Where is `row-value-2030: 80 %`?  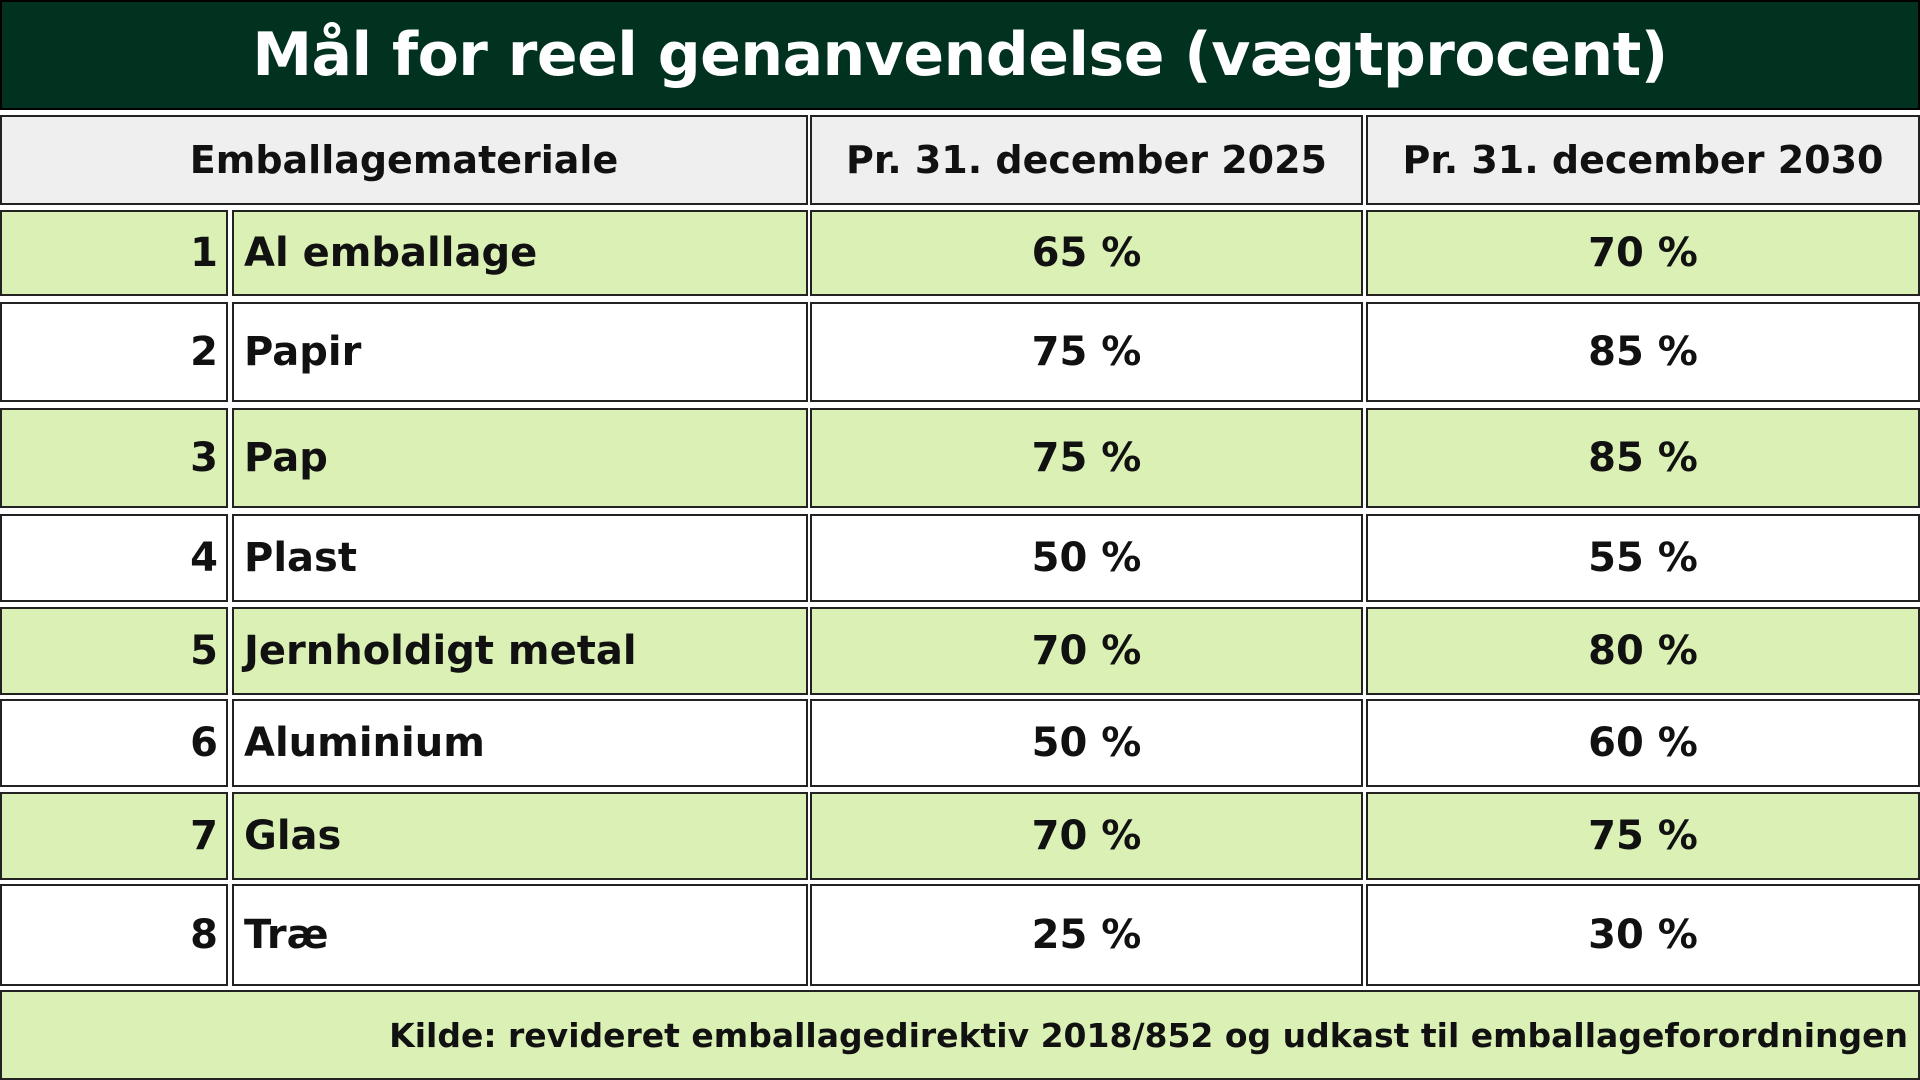 row-value-2030: 80 % is located at coordinates (1643, 651).